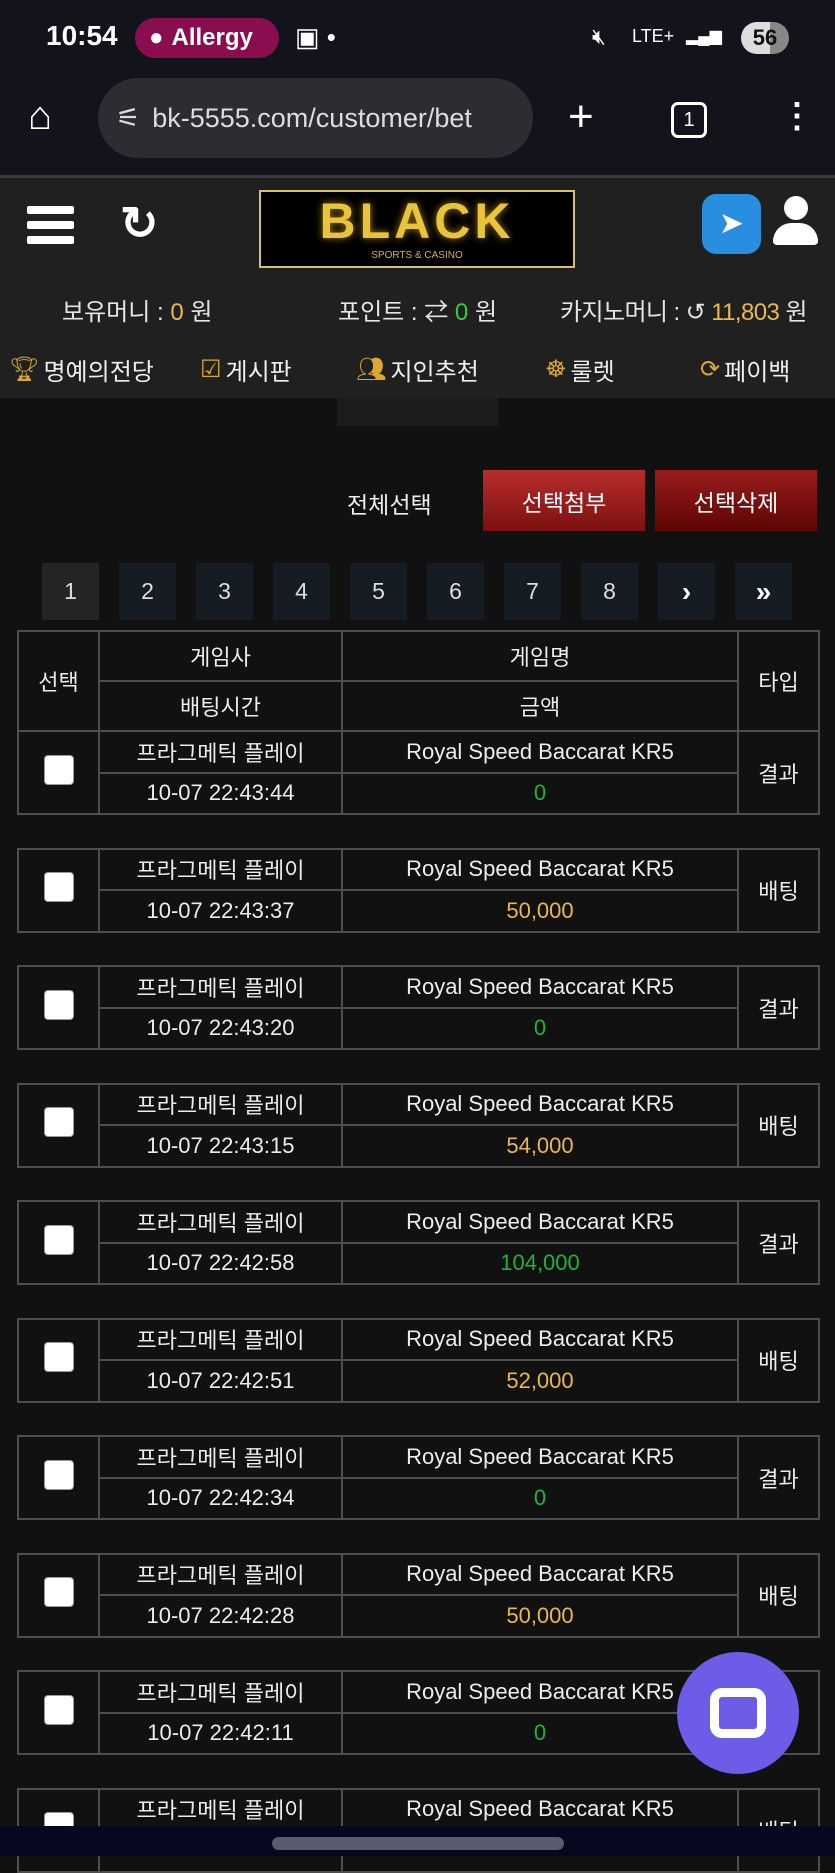 The height and width of the screenshot is (1873, 835). What do you see at coordinates (220, 911) in the screenshot?
I see `bet-time: 10-07 22:43:37` at bounding box center [220, 911].